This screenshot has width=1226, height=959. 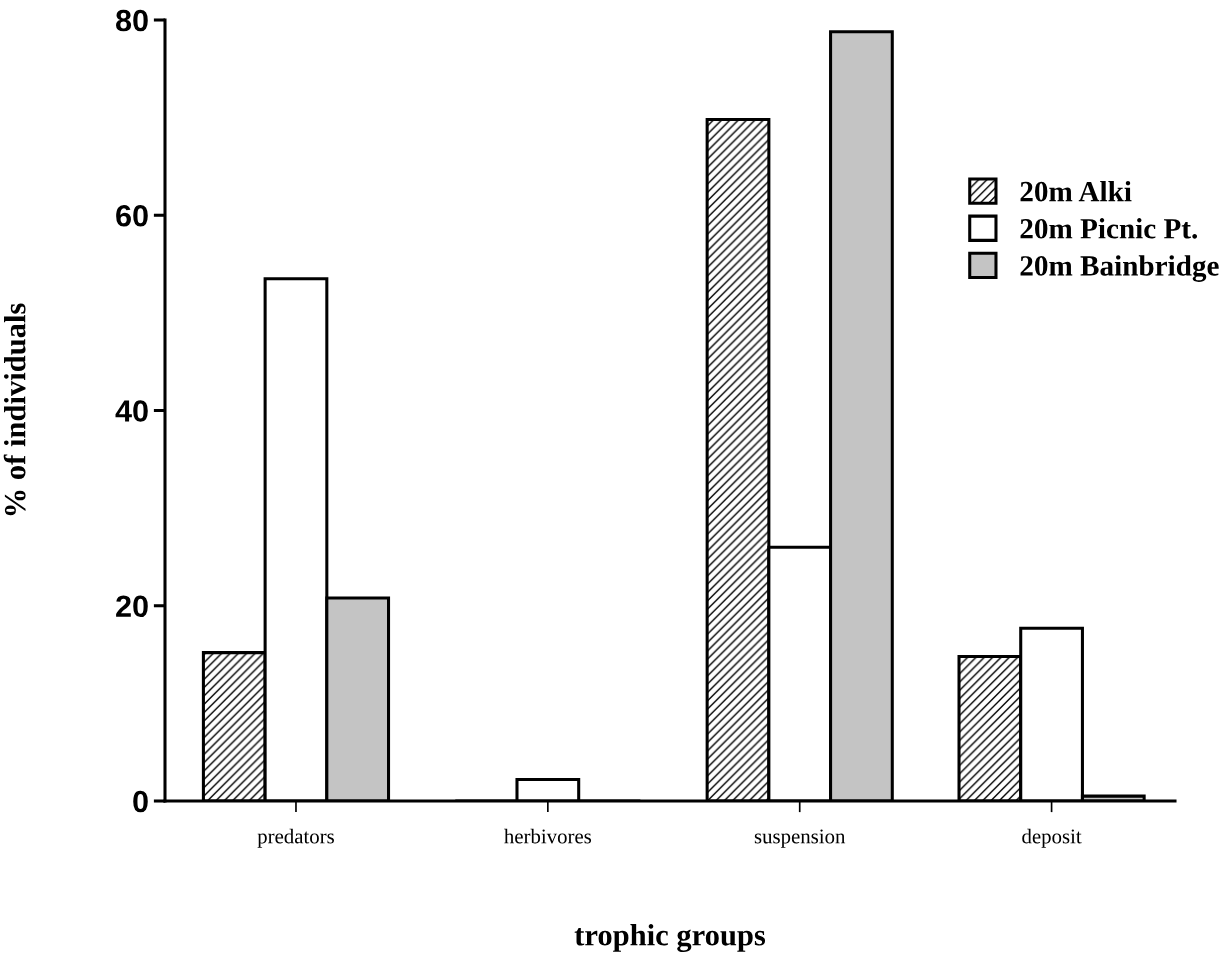 I want to click on y-tick-label: 60, so click(x=132, y=215).